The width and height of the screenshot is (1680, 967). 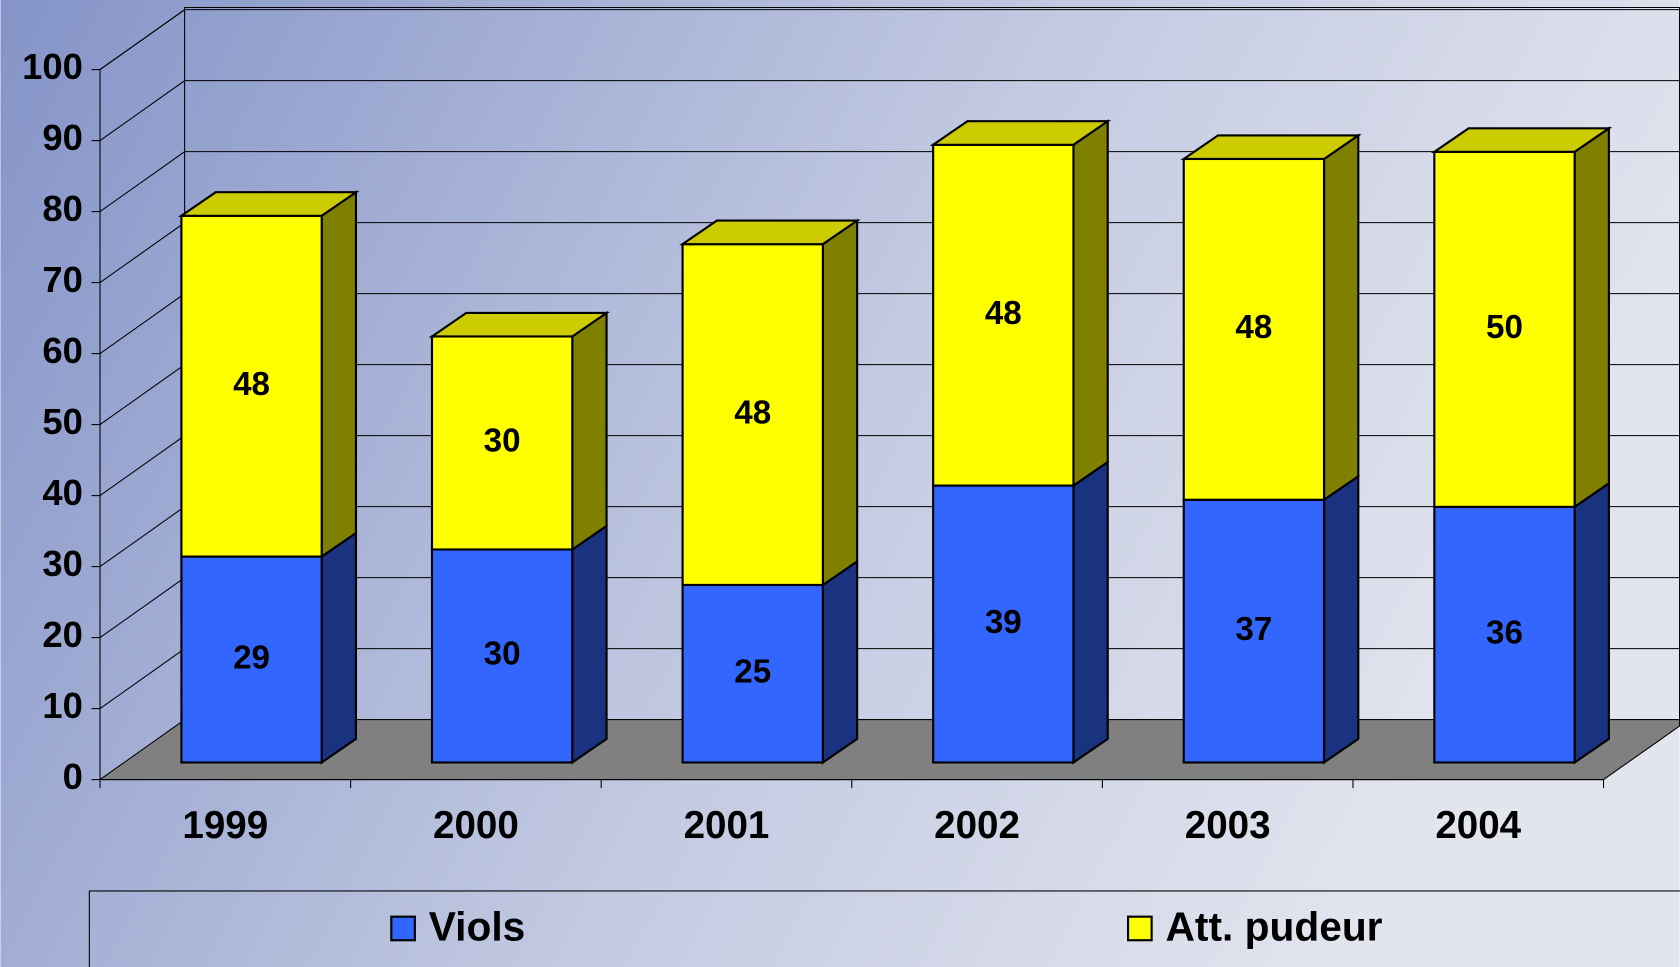 What do you see at coordinates (1274, 926) in the screenshot?
I see `legend-label: Att. pudeur` at bounding box center [1274, 926].